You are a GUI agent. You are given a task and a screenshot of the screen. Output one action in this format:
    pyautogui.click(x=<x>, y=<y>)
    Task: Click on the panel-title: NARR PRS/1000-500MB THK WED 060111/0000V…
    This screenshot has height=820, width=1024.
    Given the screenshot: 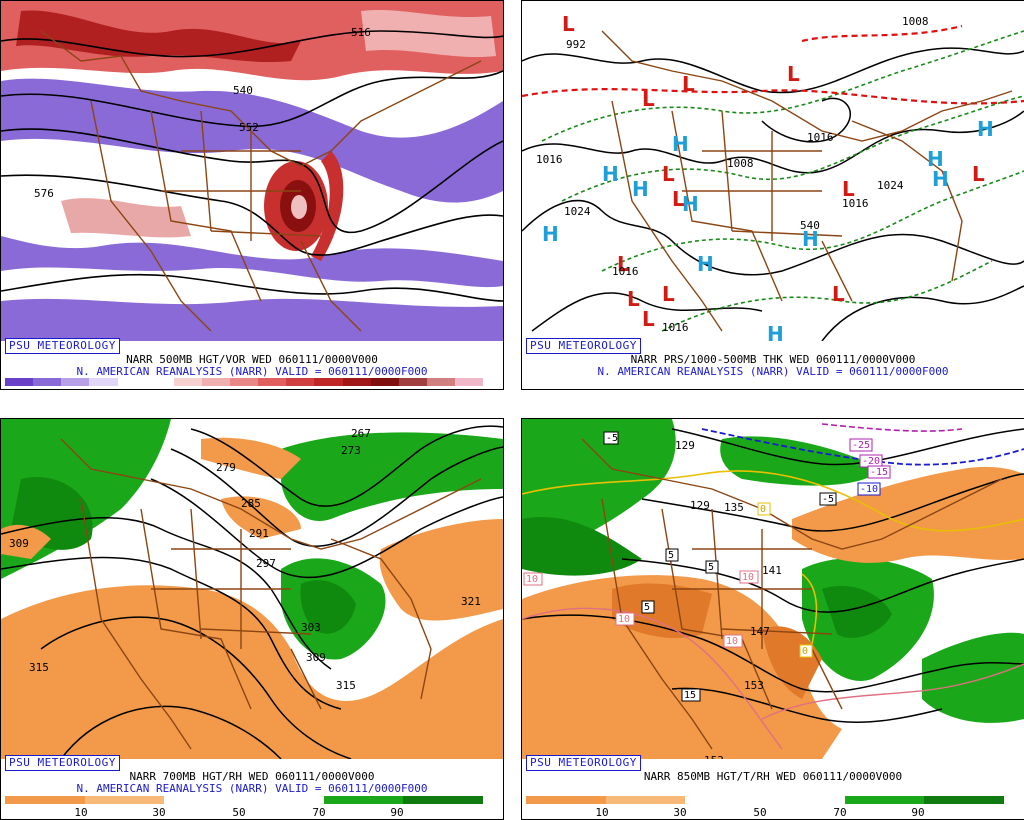 What is the action you would take?
    pyautogui.click(x=773, y=359)
    